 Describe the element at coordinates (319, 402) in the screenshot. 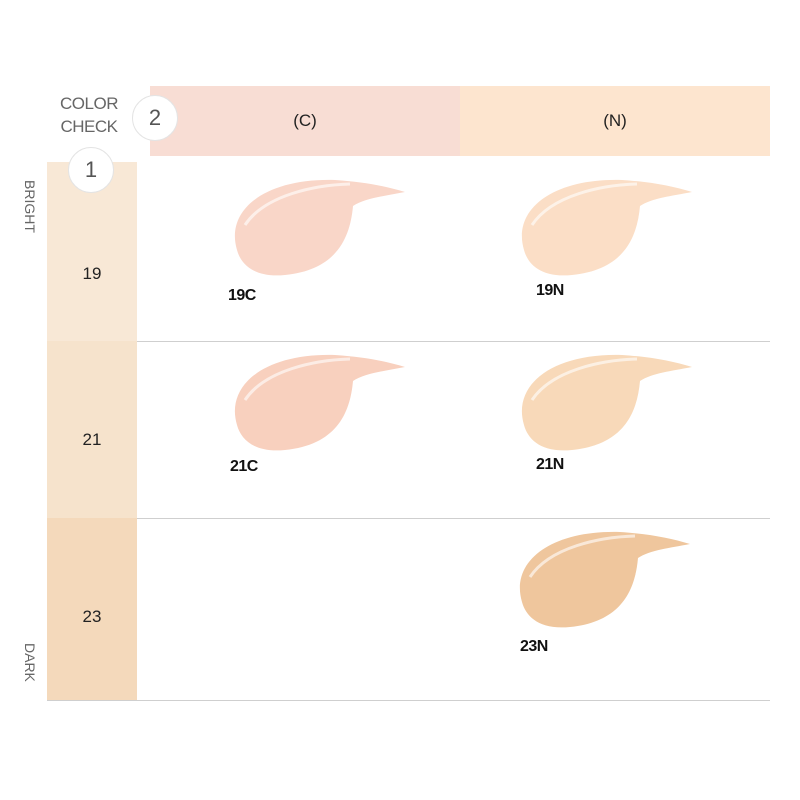

I see `swatch-21c` at that location.